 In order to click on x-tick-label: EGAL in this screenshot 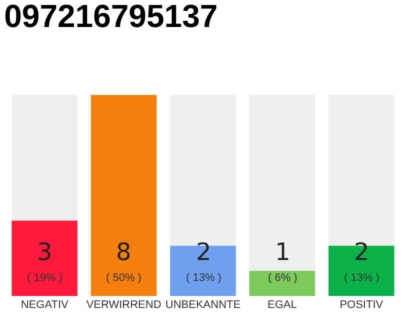, I will do `click(282, 305)`.